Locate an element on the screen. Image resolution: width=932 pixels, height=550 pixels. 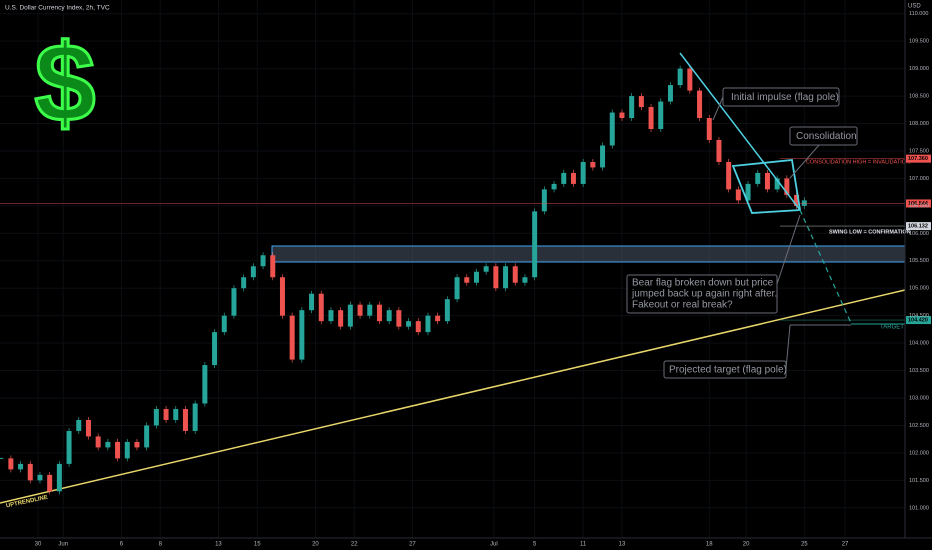
x-tick-label: 6 is located at coordinates (122, 545).